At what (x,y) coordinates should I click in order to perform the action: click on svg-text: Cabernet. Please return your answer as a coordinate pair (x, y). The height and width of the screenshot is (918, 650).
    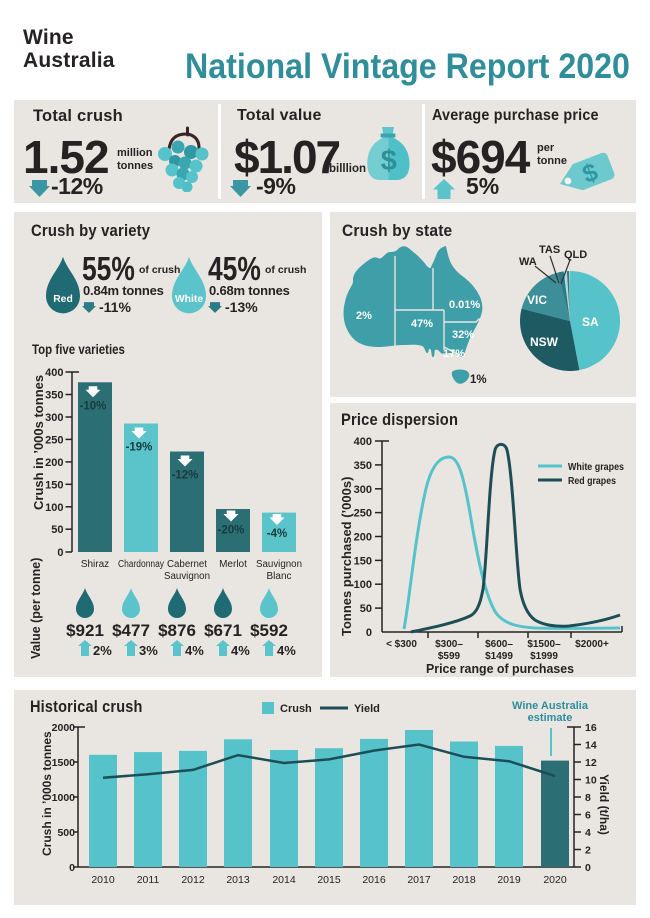
    Looking at the image, I should click on (187, 564).